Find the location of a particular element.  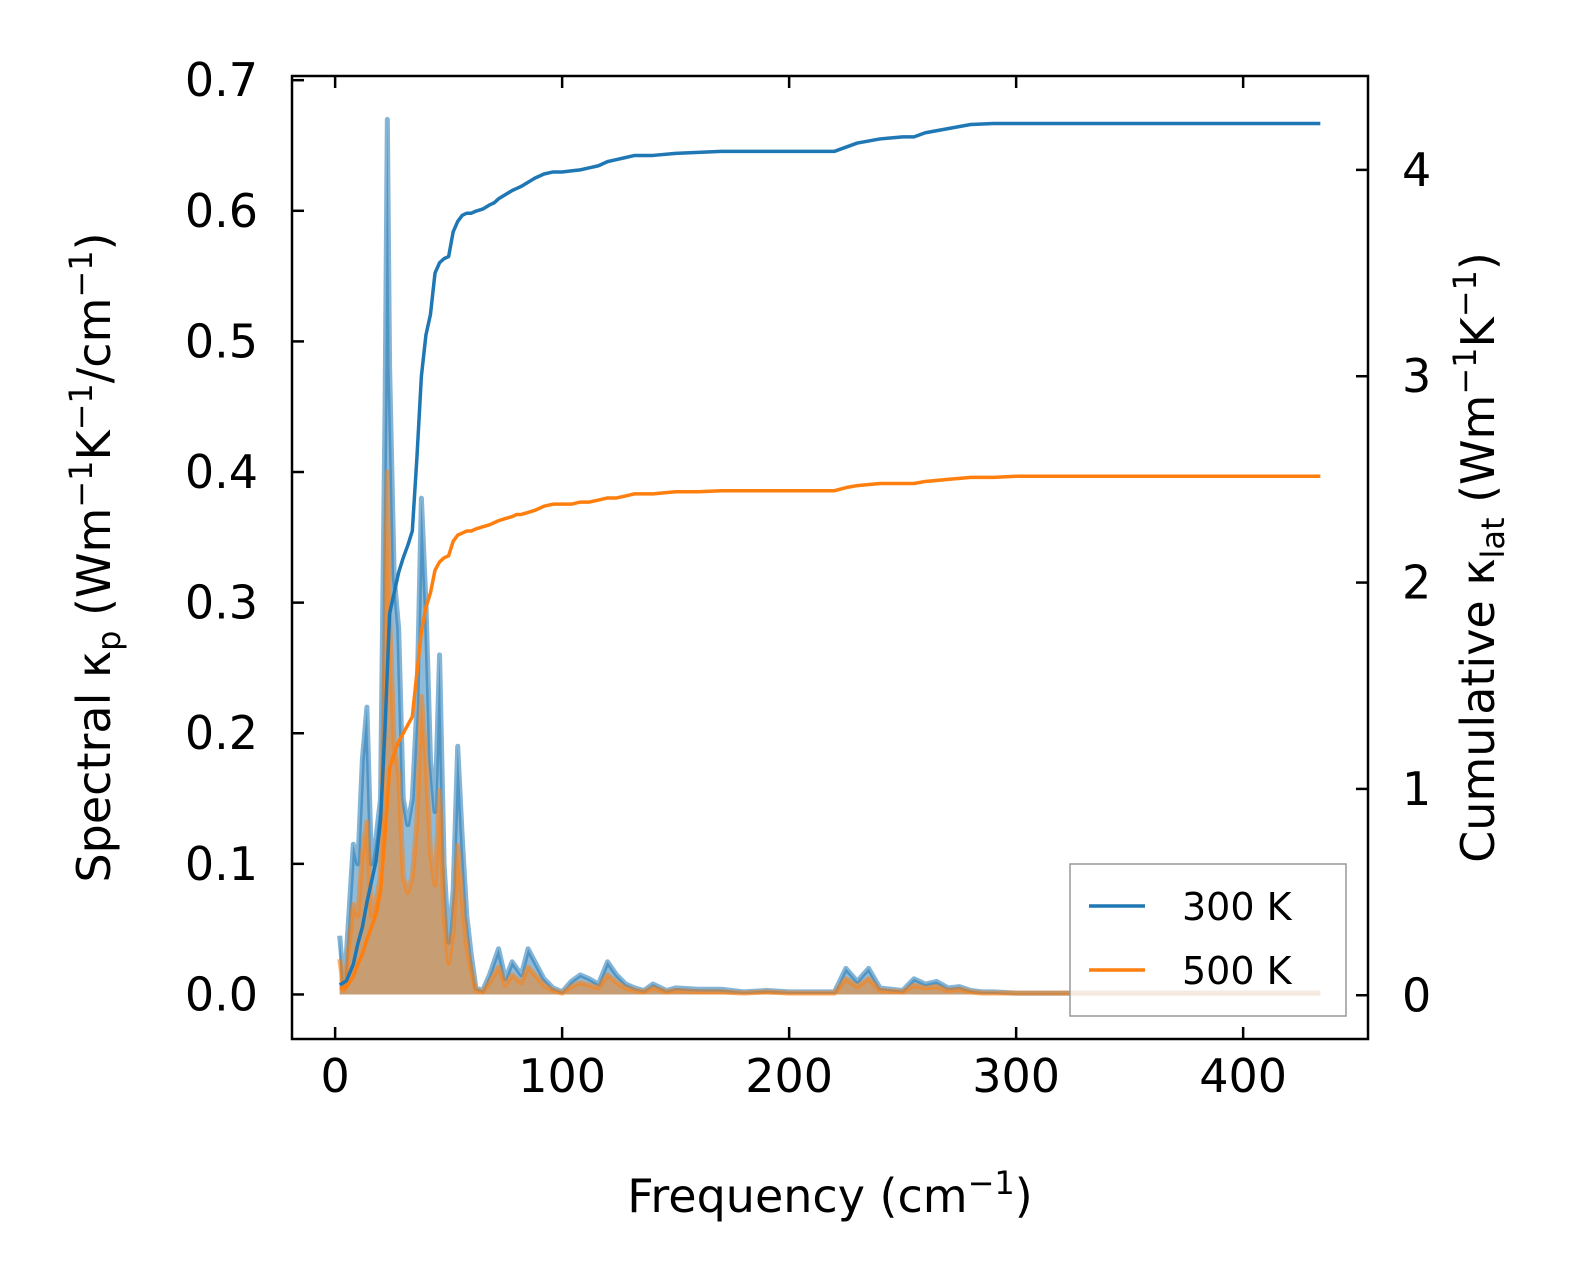

left-tick-label: 0.3 is located at coordinates (221, 603).